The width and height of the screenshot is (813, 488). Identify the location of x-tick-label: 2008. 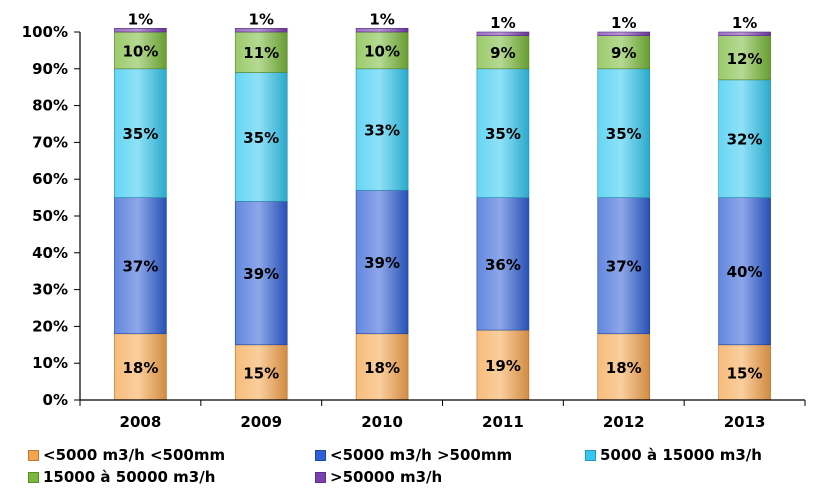
(141, 422).